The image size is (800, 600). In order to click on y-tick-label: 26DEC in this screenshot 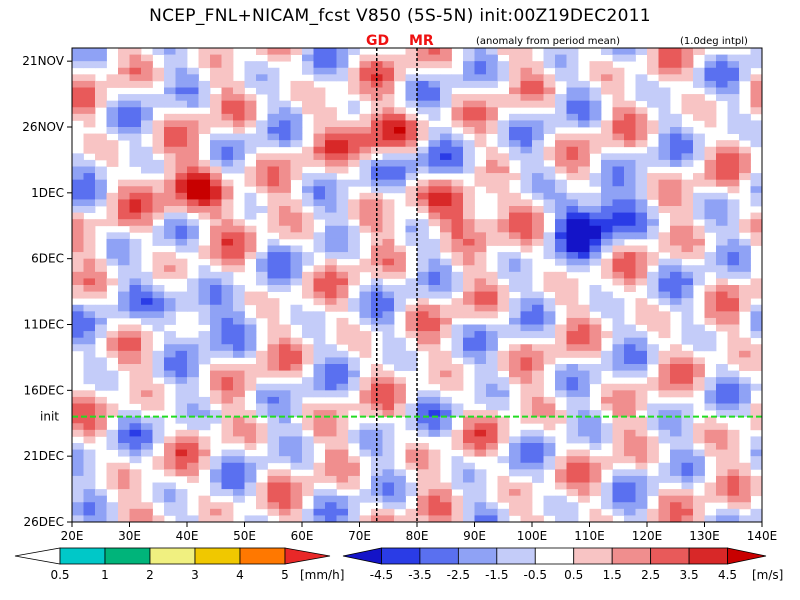, I will do `click(44, 522)`.